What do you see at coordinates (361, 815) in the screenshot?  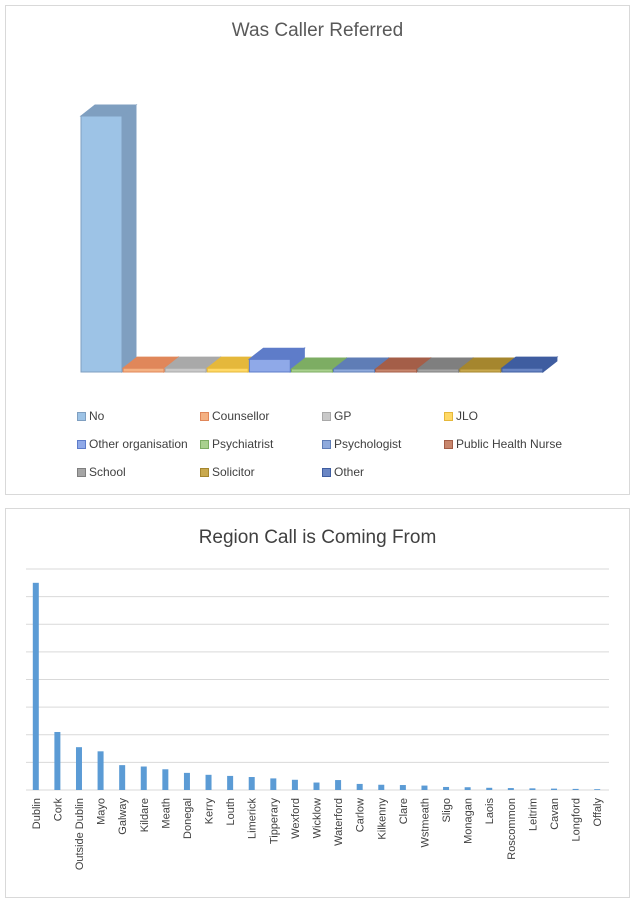 I see `tick-label: Carlow` at bounding box center [361, 815].